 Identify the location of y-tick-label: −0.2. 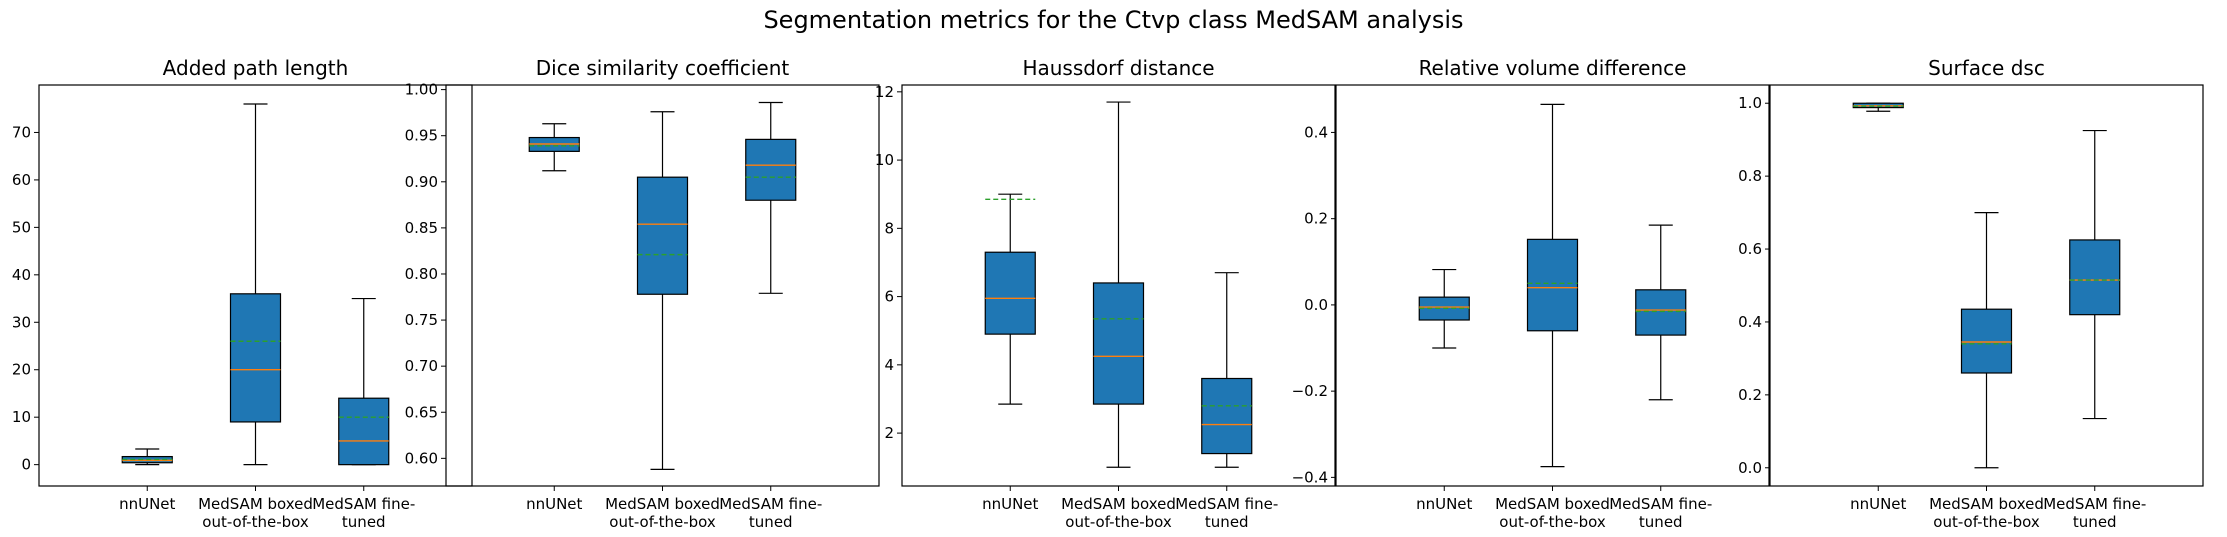
(1310, 391).